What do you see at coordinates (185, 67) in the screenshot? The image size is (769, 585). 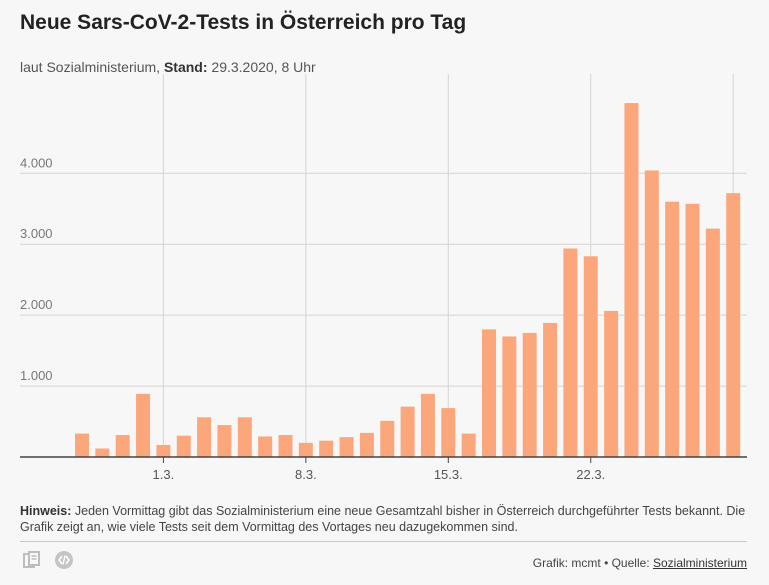 I see `subtitle-stand-label: Stand:` at bounding box center [185, 67].